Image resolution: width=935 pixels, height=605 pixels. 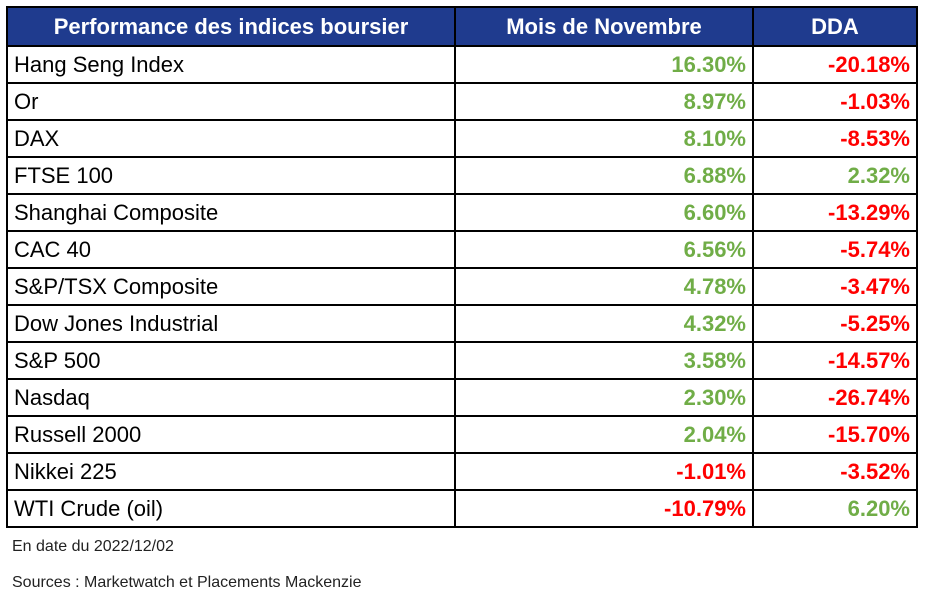 What do you see at coordinates (835, 508) in the screenshot?
I see `ytd-value-cell: 6.20%` at bounding box center [835, 508].